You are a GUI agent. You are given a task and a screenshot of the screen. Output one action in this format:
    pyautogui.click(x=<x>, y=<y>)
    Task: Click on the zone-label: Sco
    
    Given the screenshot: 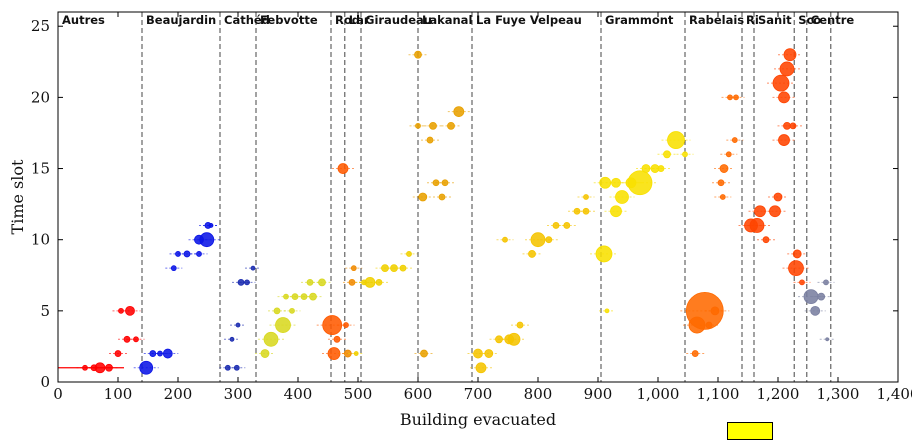 What is the action you would take?
    pyautogui.click(x=809, y=20)
    